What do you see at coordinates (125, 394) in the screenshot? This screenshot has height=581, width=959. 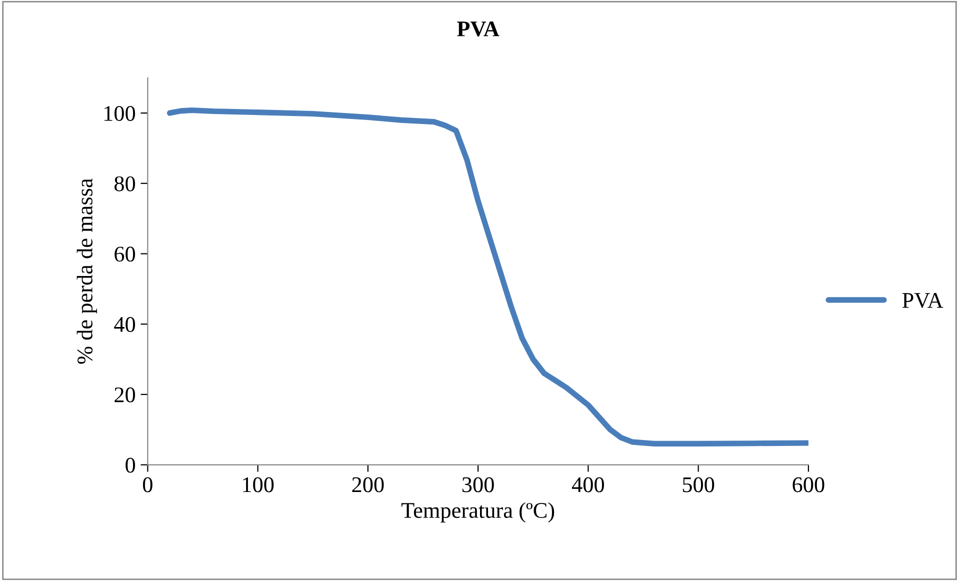 I see `y-tick-label: 20` at bounding box center [125, 394].